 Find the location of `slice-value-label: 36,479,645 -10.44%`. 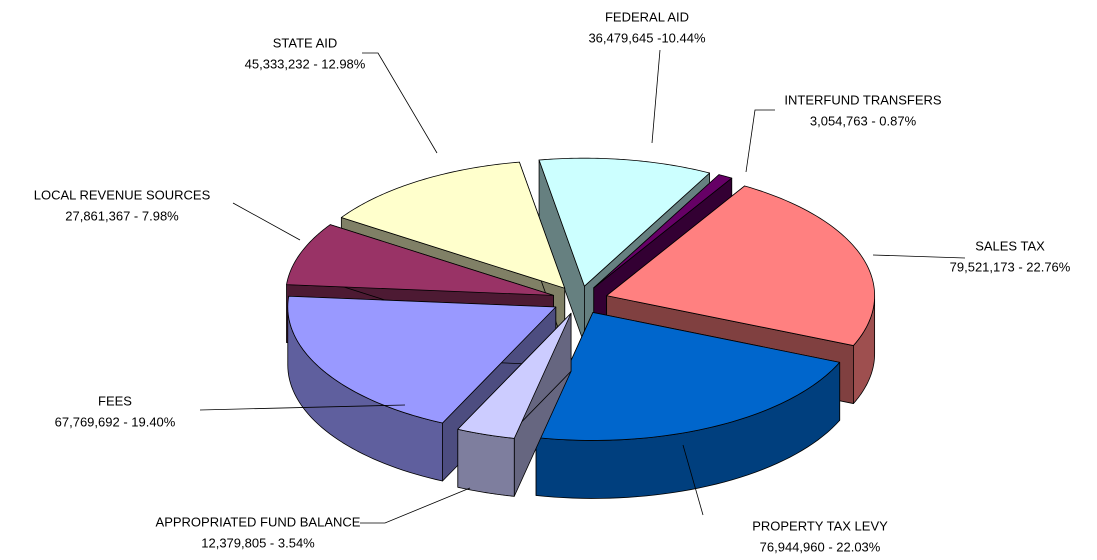

slice-value-label: 36,479,645 -10.44% is located at coordinates (647, 37).